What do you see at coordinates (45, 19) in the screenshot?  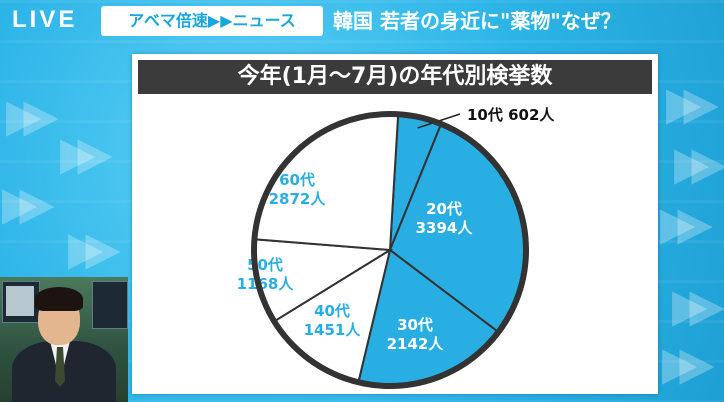 I see `live-label: LIVE` at bounding box center [45, 19].